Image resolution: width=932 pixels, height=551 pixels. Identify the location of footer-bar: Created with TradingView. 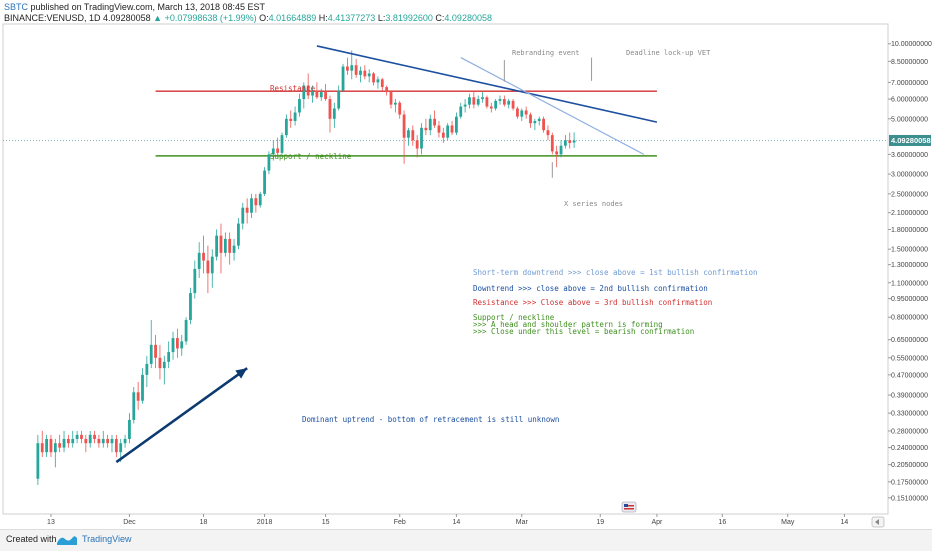
(466, 540).